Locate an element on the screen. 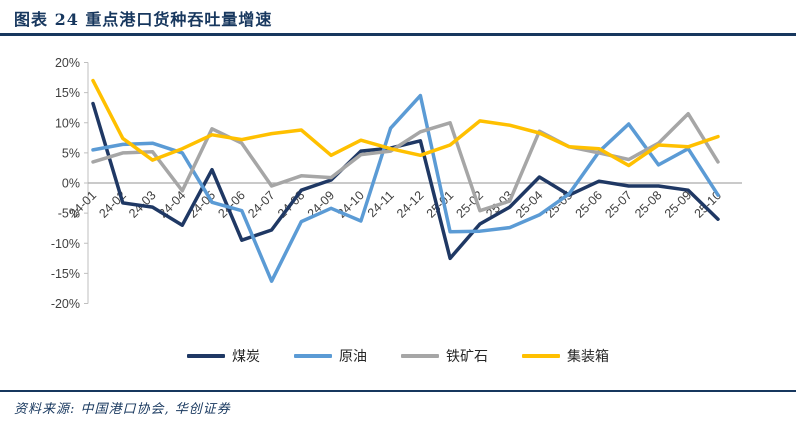 The width and height of the screenshot is (796, 429). y-axis-label: 5% is located at coordinates (71, 153).